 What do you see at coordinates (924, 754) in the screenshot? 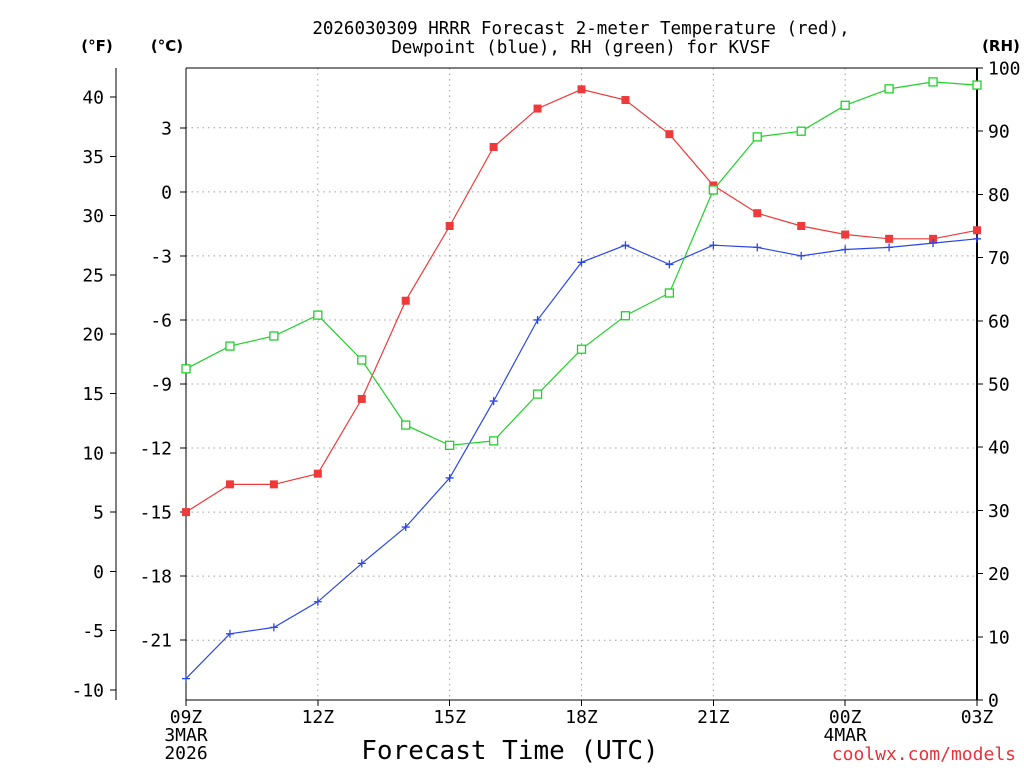
I see `watermark-text: coolwx.com/models` at bounding box center [924, 754].